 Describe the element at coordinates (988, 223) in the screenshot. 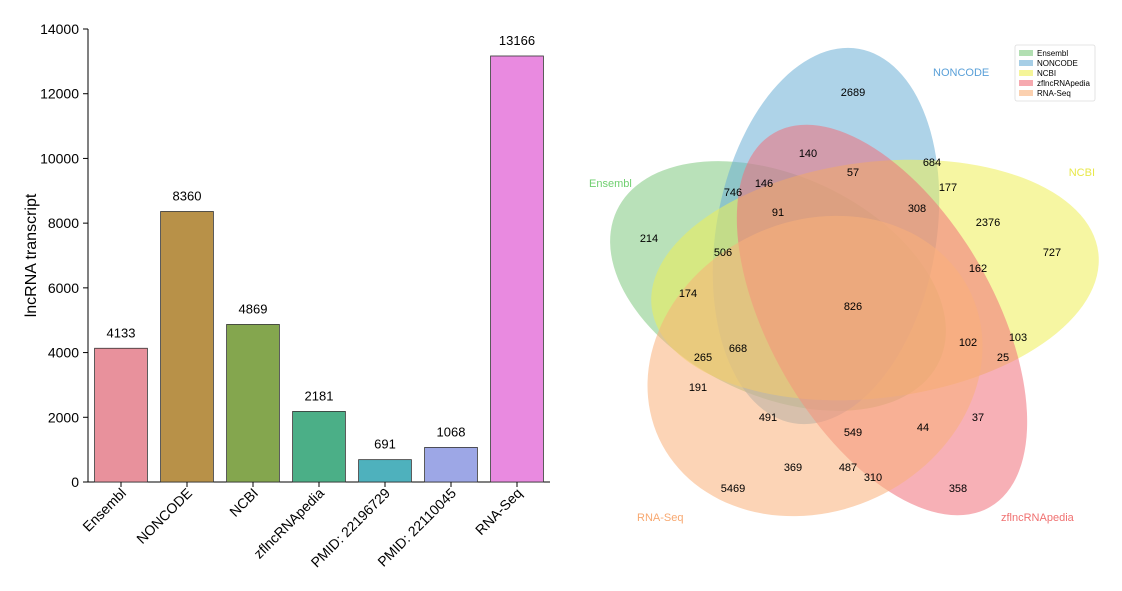

I see `venn-region-count: 2376` at that location.